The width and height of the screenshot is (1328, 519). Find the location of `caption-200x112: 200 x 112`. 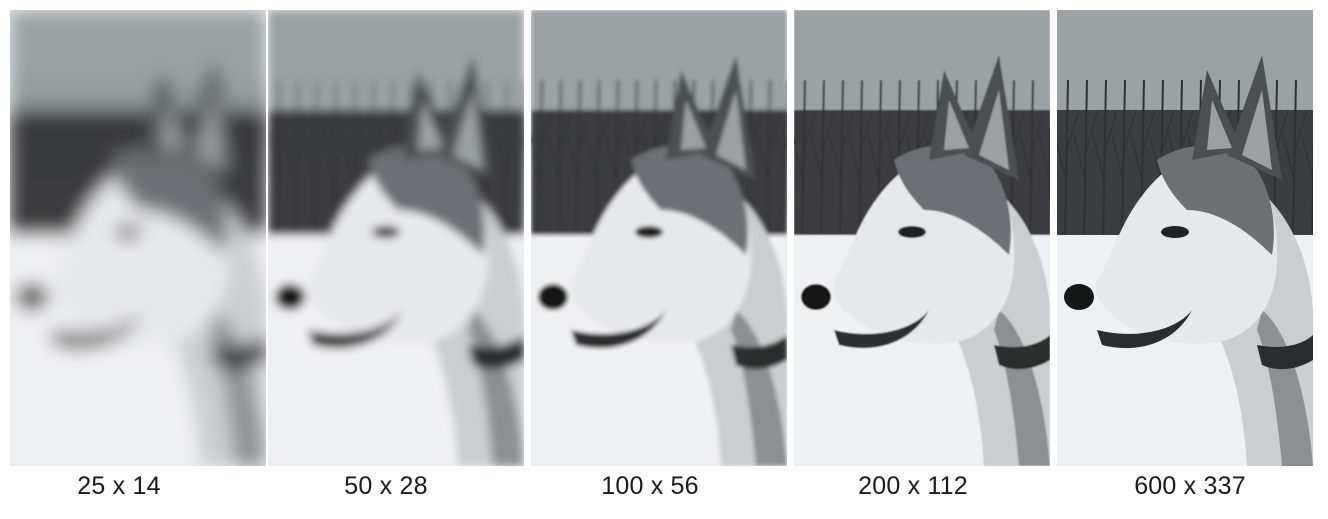

caption-200x112: 200 x 112 is located at coordinates (913, 486).